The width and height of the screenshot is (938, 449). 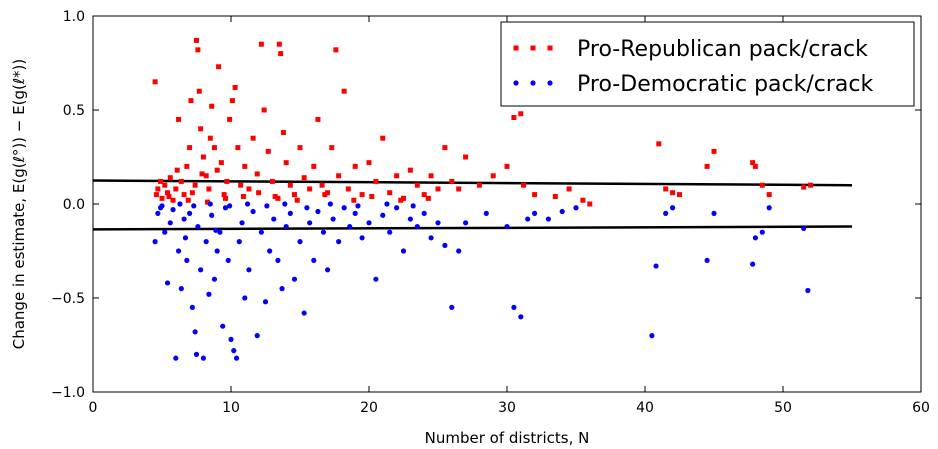 I want to click on legend-box, so click(x=707, y=64).